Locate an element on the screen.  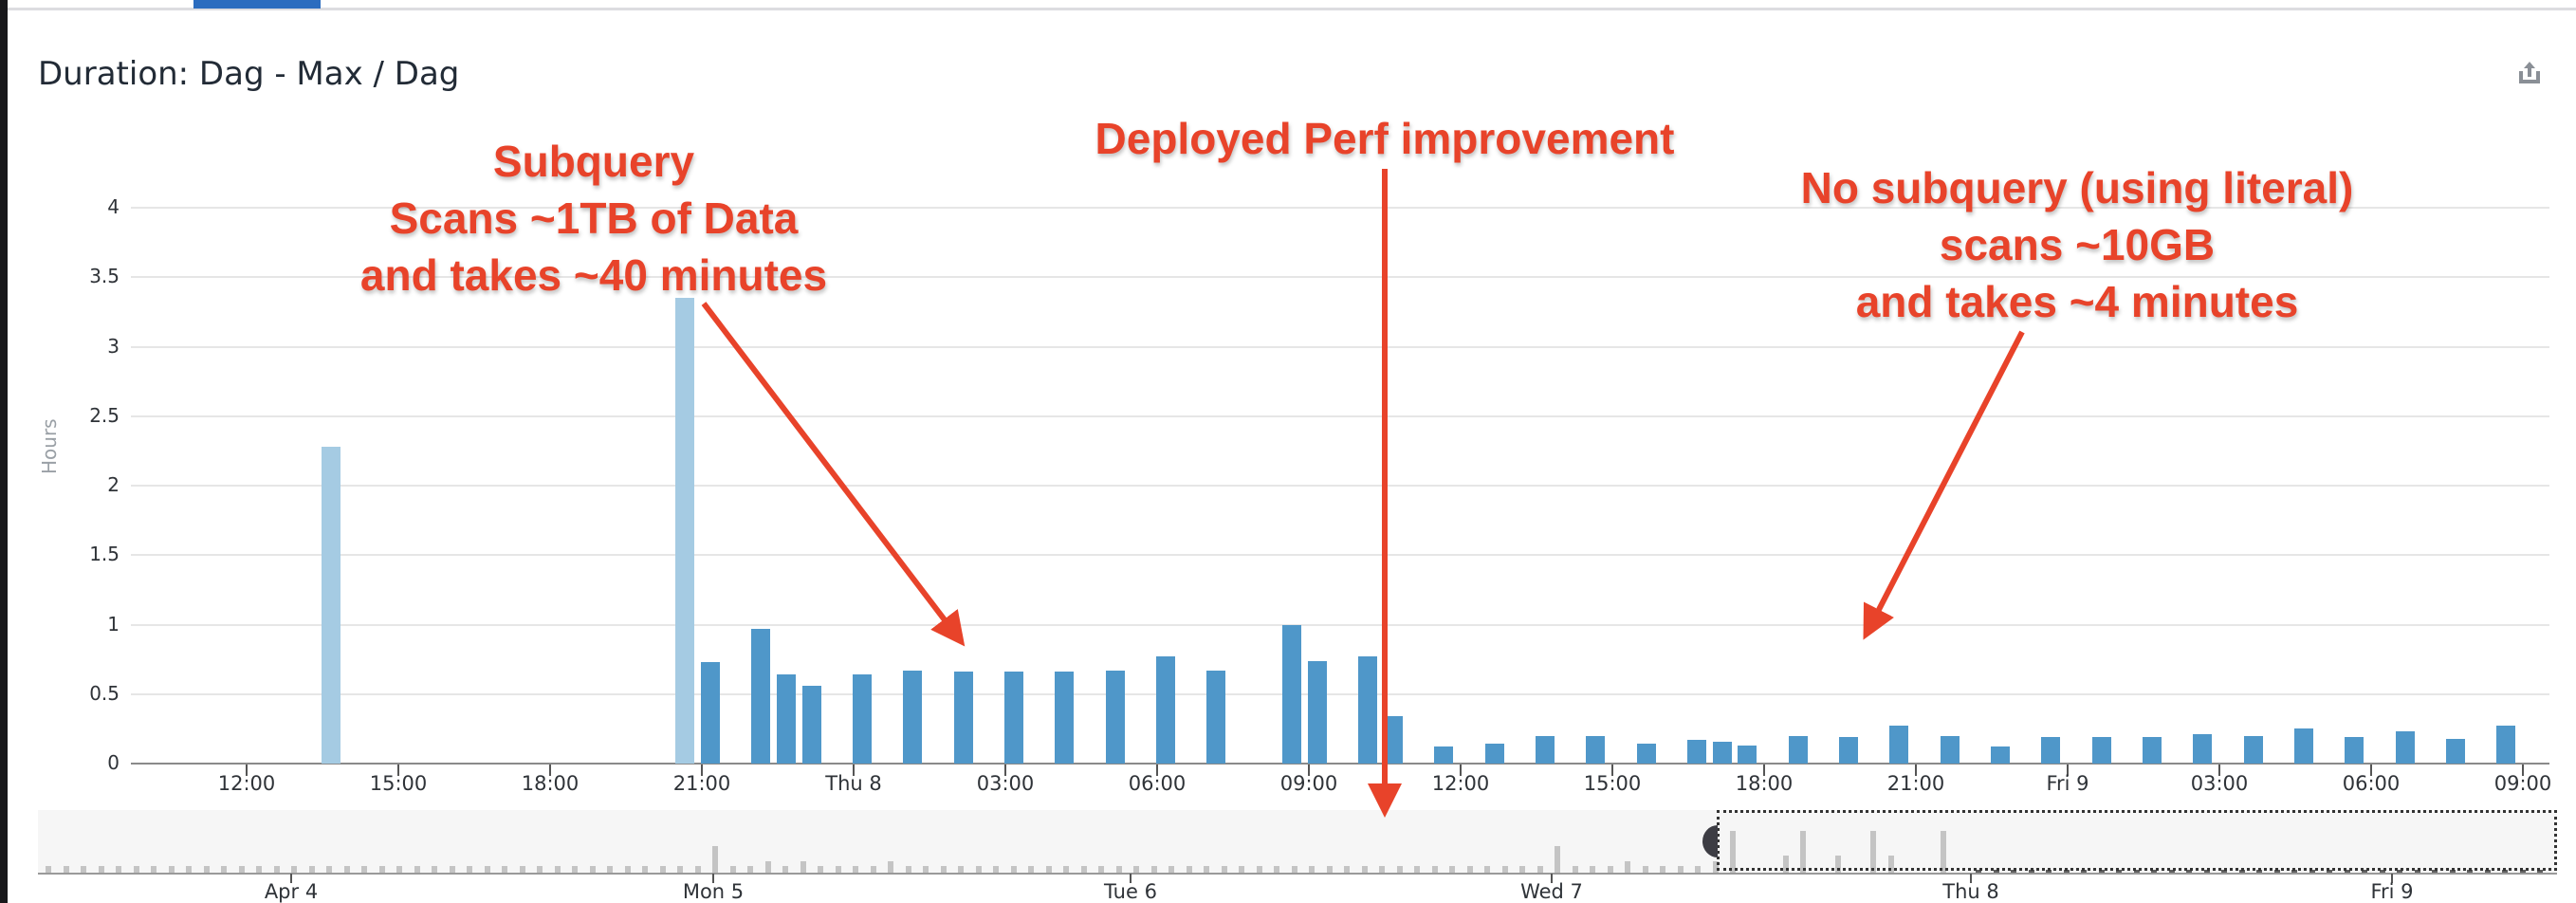
x-tick-label: 15:00 is located at coordinates (1612, 784).